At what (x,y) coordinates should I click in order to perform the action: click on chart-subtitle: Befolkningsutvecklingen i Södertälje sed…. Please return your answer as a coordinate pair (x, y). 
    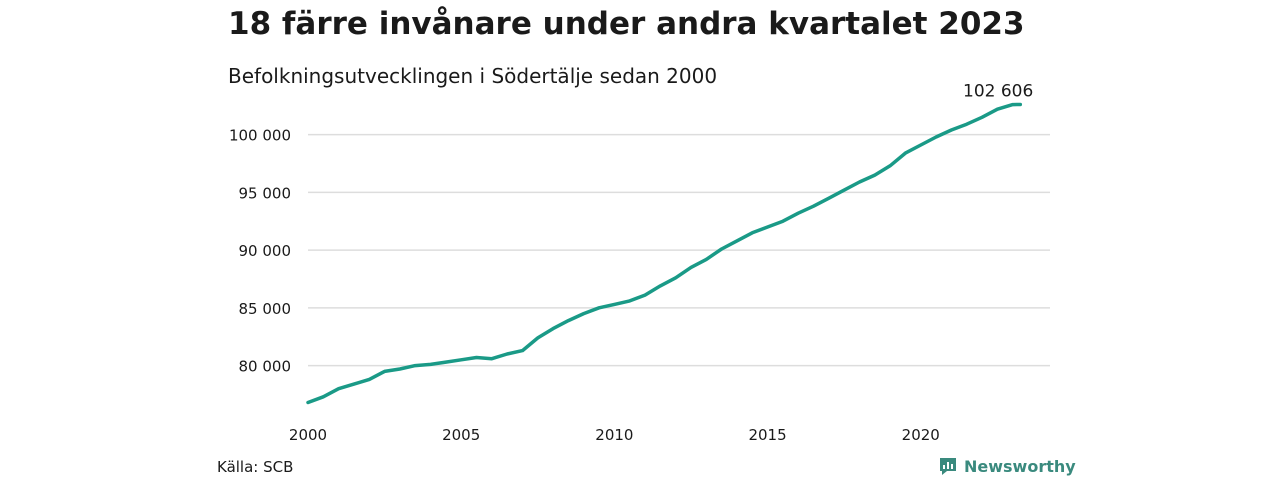
    Looking at the image, I should click on (473, 76).